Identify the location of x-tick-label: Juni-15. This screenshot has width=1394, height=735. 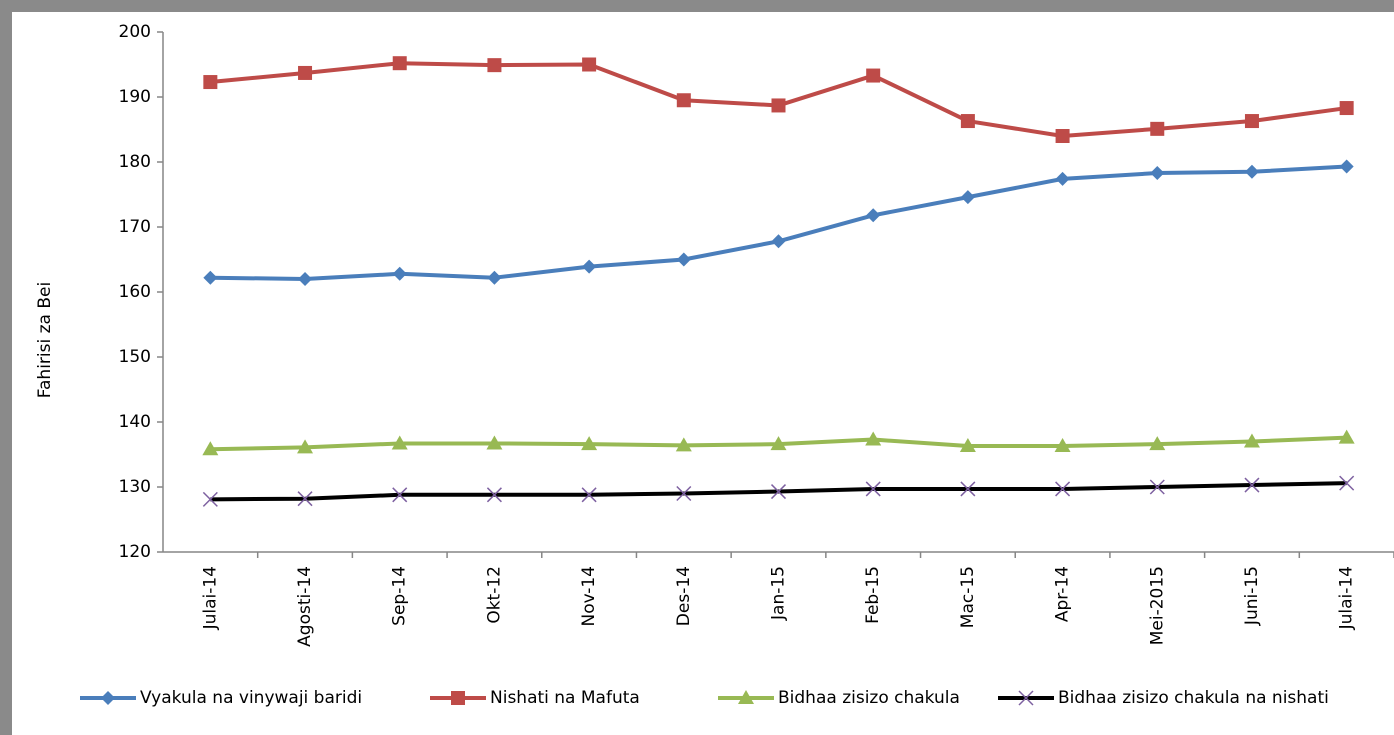
(1252, 596).